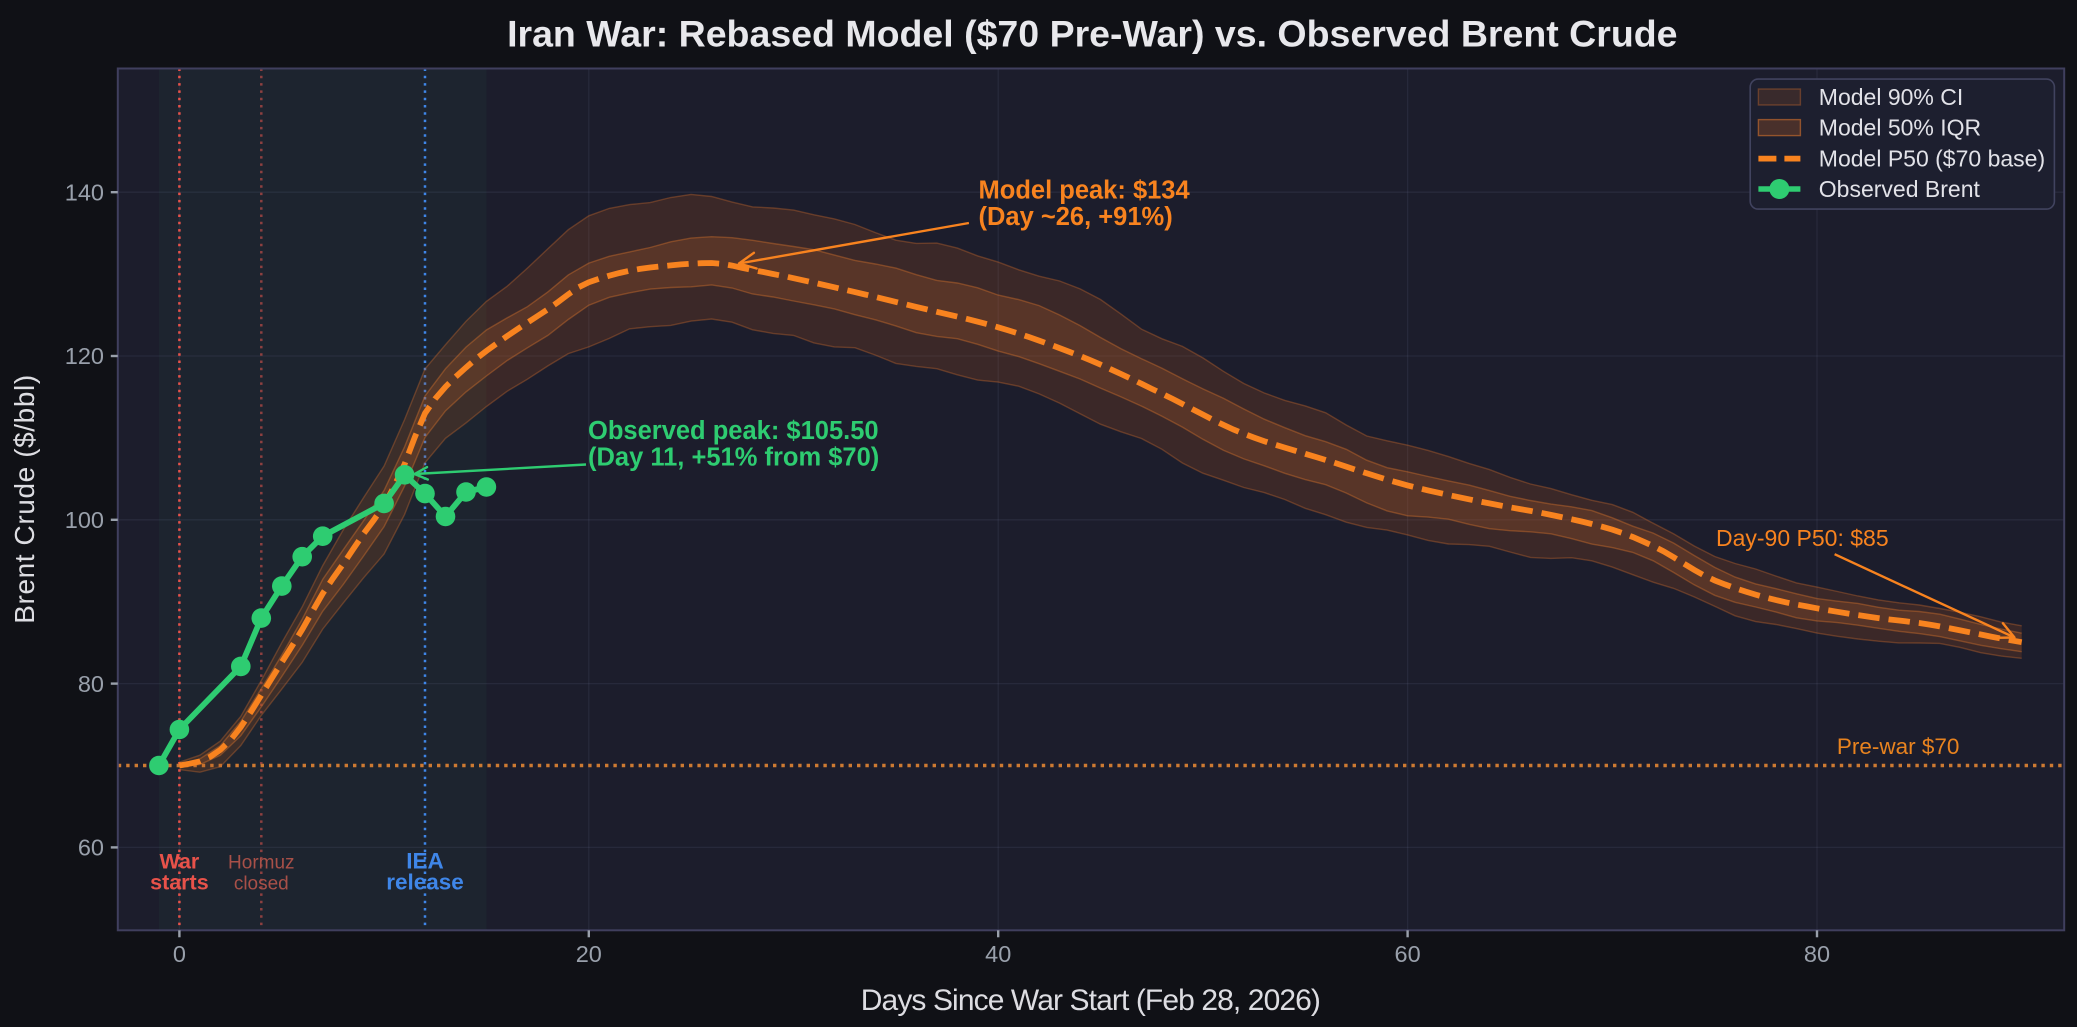  What do you see at coordinates (1900, 128) in the screenshot?
I see `svg-text: Model 50% IQR` at bounding box center [1900, 128].